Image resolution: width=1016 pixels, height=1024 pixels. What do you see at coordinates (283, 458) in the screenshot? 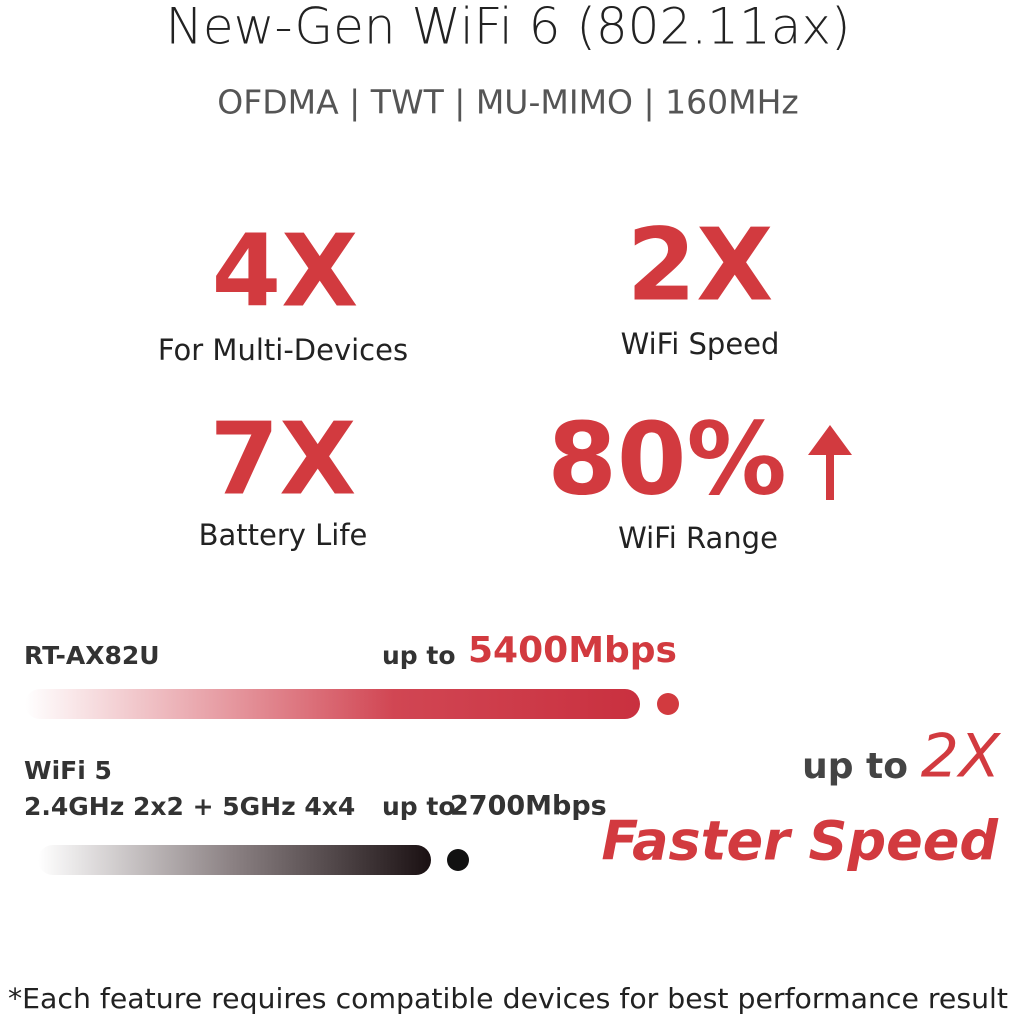
I see `stat-value: 7X` at bounding box center [283, 458].